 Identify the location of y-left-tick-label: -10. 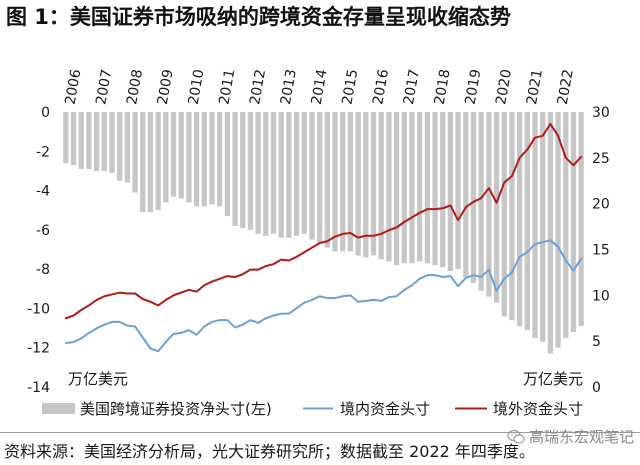
(38, 309).